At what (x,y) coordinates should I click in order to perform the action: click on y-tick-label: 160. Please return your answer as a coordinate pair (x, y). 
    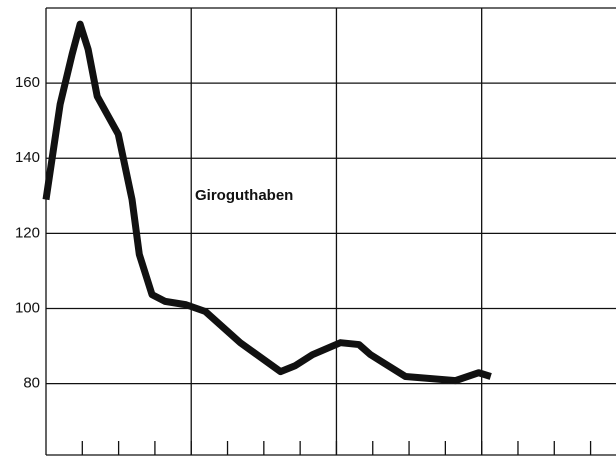
    Looking at the image, I should click on (27, 82).